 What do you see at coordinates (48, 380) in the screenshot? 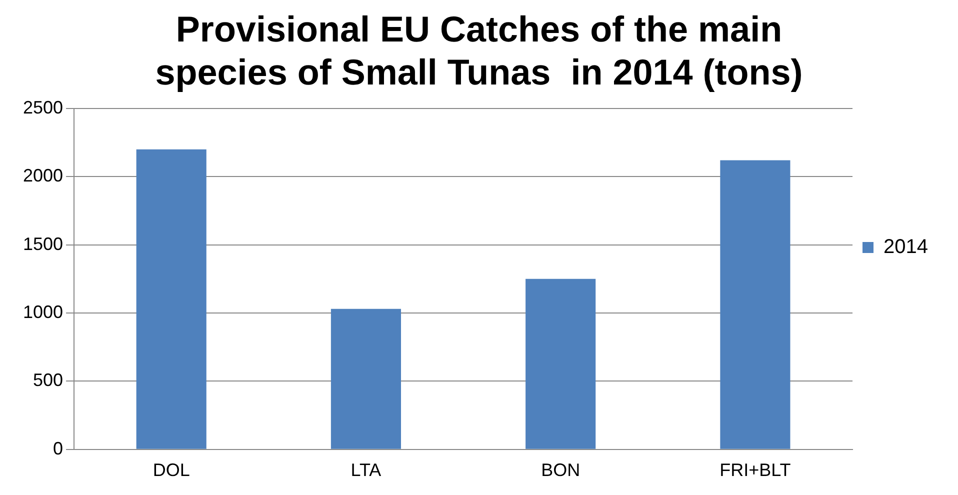
I see `y-tick-label: 500` at bounding box center [48, 380].